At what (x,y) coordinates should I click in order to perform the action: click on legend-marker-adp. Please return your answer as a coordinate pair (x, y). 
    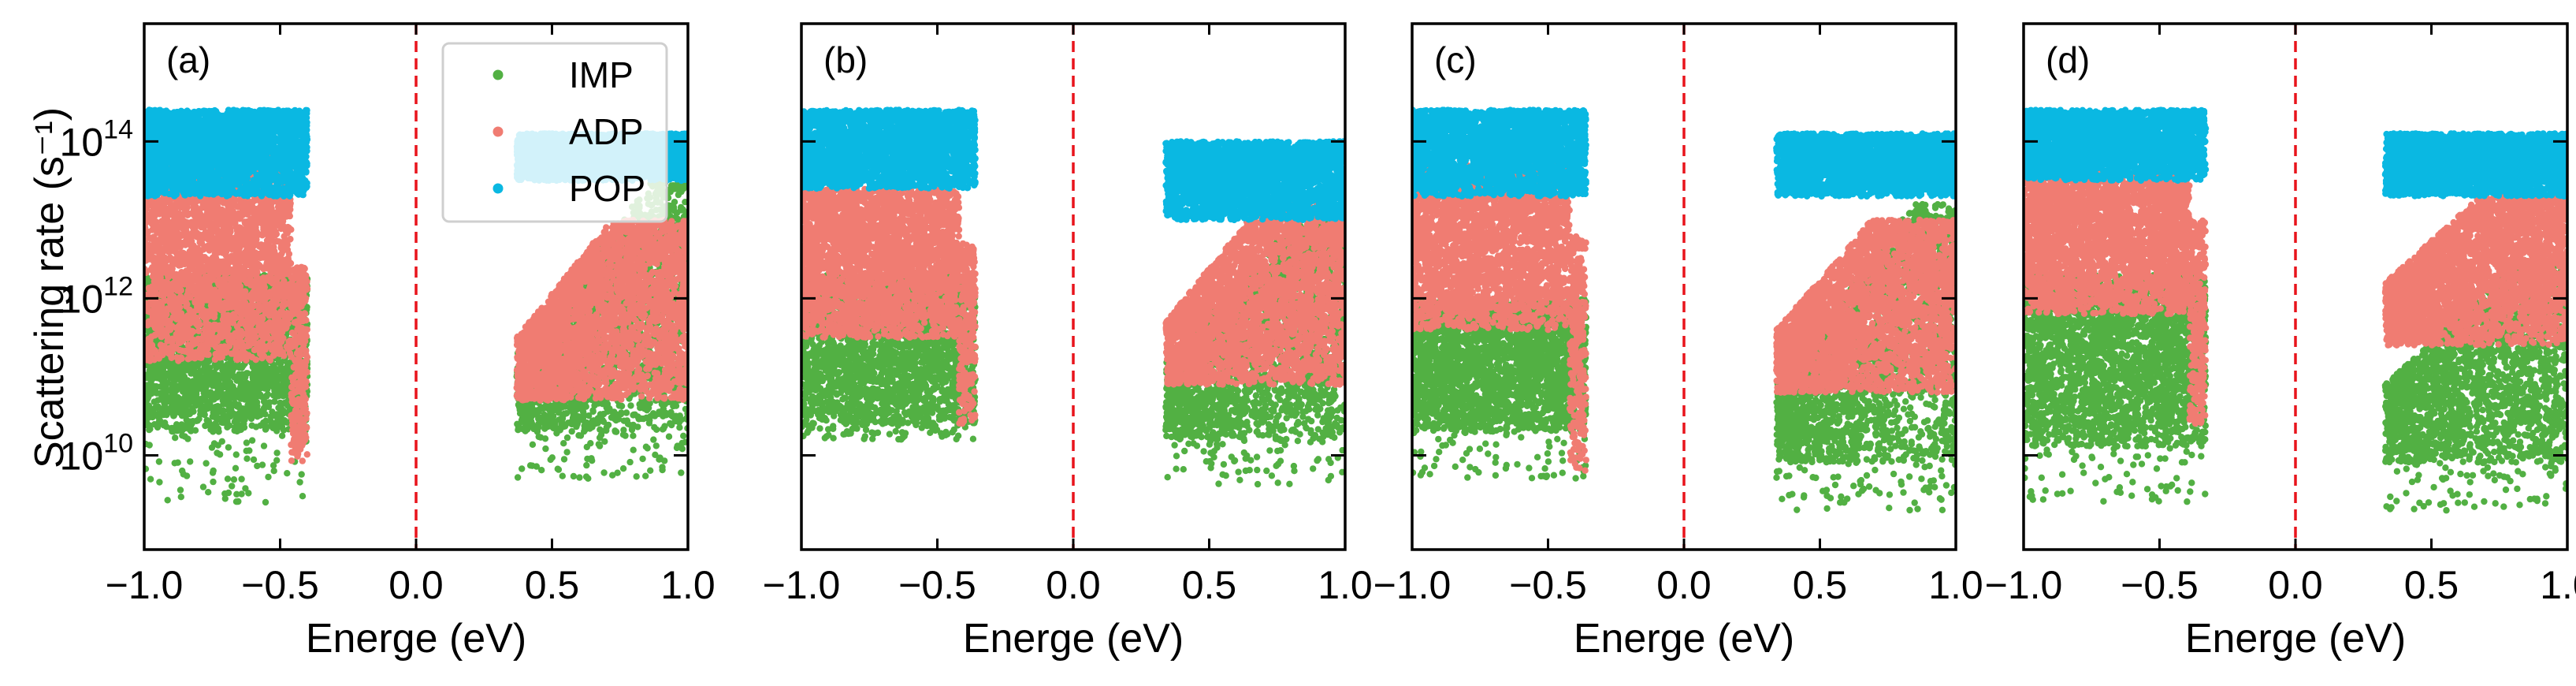
    Looking at the image, I should click on (498, 132).